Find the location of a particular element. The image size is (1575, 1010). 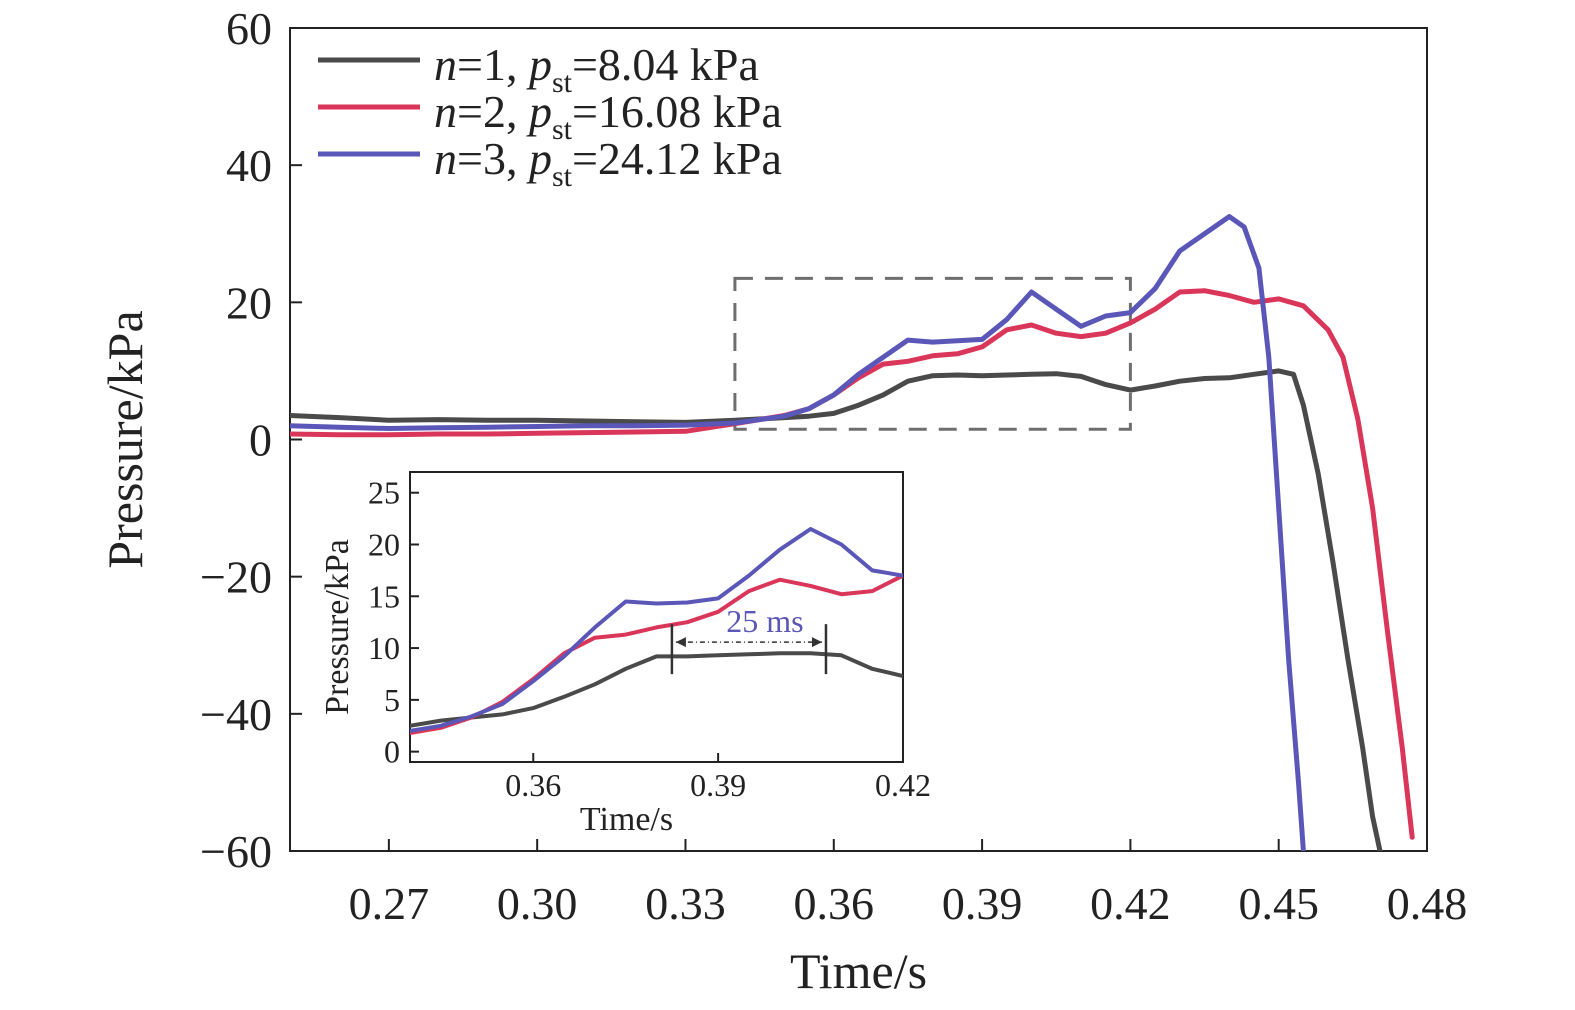

x-tick-label: 0.42 is located at coordinates (1130, 903).